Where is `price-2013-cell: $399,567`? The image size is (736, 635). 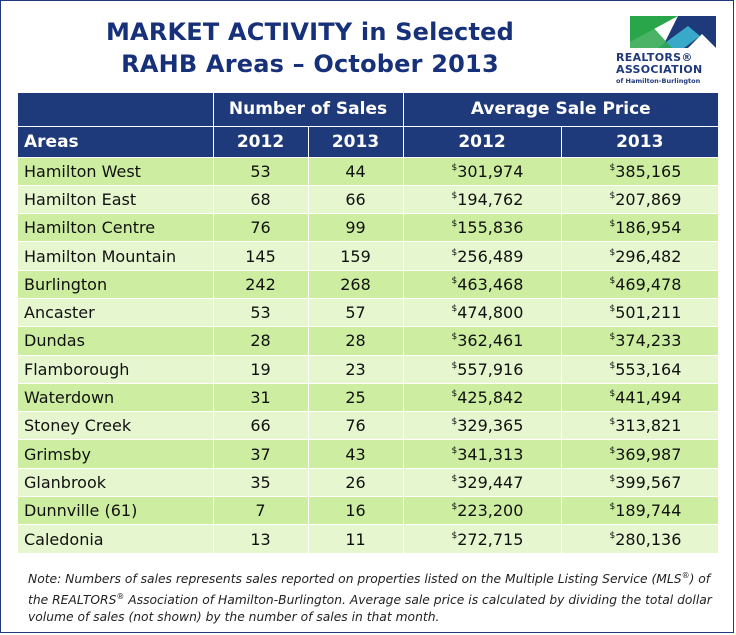 price-2013-cell: $399,567 is located at coordinates (639, 482).